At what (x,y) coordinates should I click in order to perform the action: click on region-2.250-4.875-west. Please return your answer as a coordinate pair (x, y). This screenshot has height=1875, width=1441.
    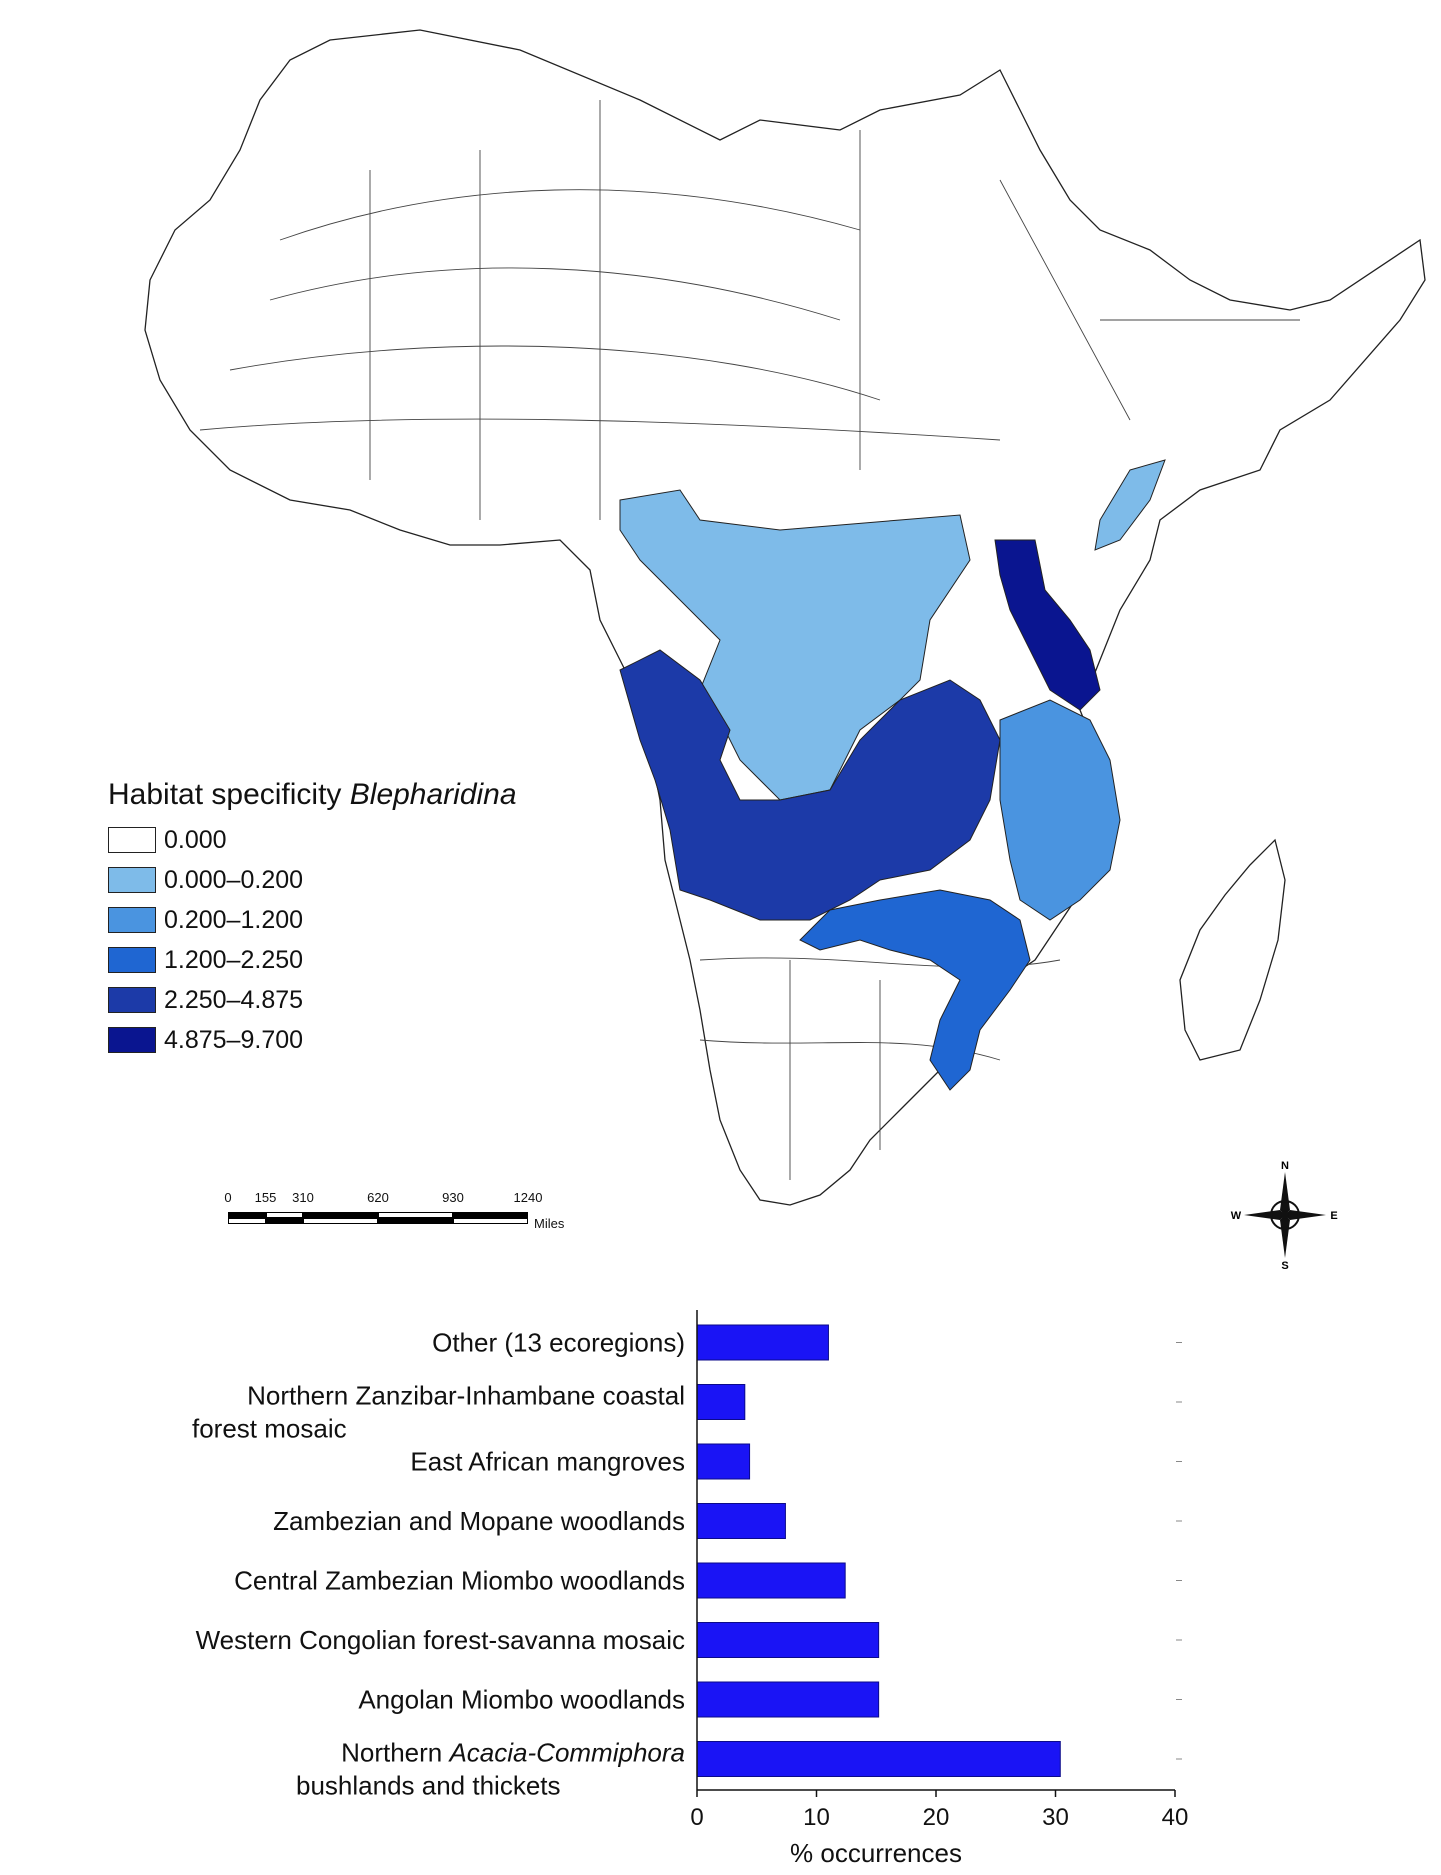
    Looking at the image, I should click on (810, 785).